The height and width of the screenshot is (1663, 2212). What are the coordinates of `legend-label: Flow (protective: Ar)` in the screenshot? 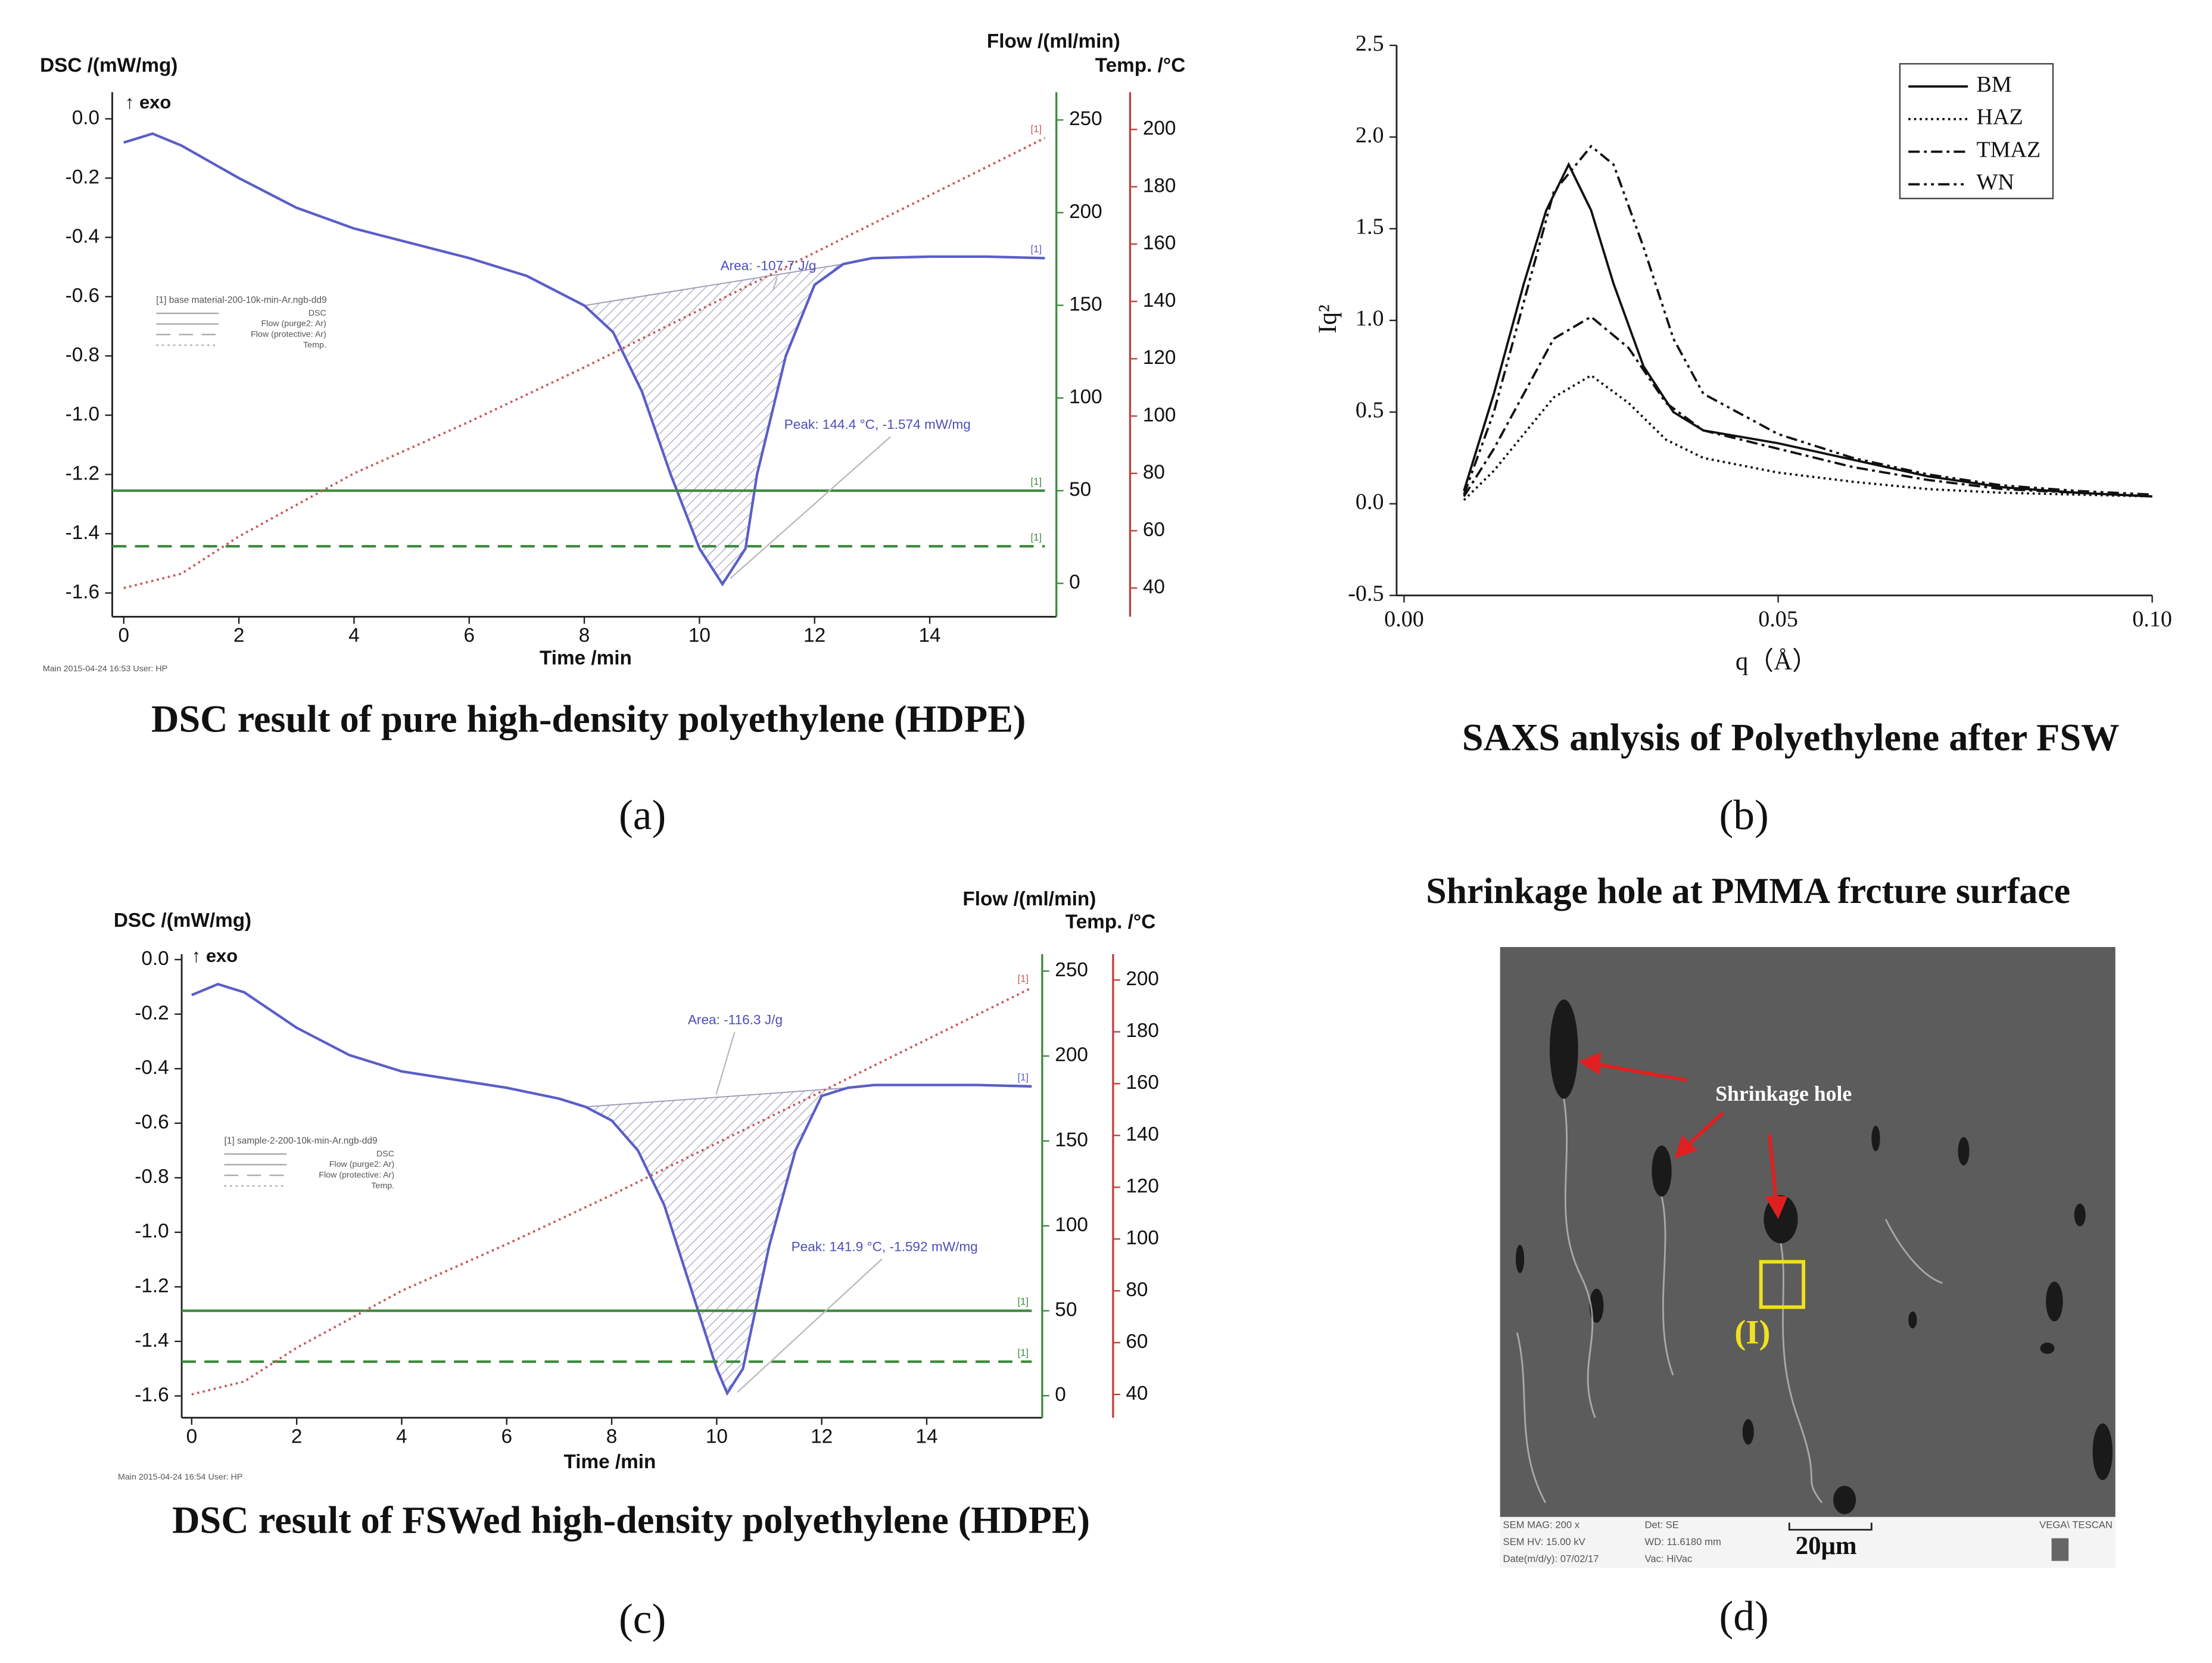 It's located at (288, 334).